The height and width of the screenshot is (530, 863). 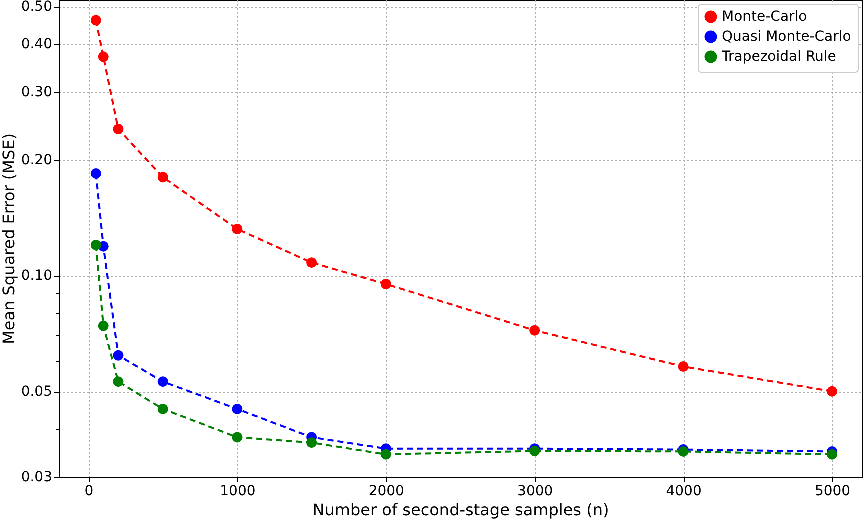 I want to click on y-tick-label: 0.50, so click(x=36, y=8).